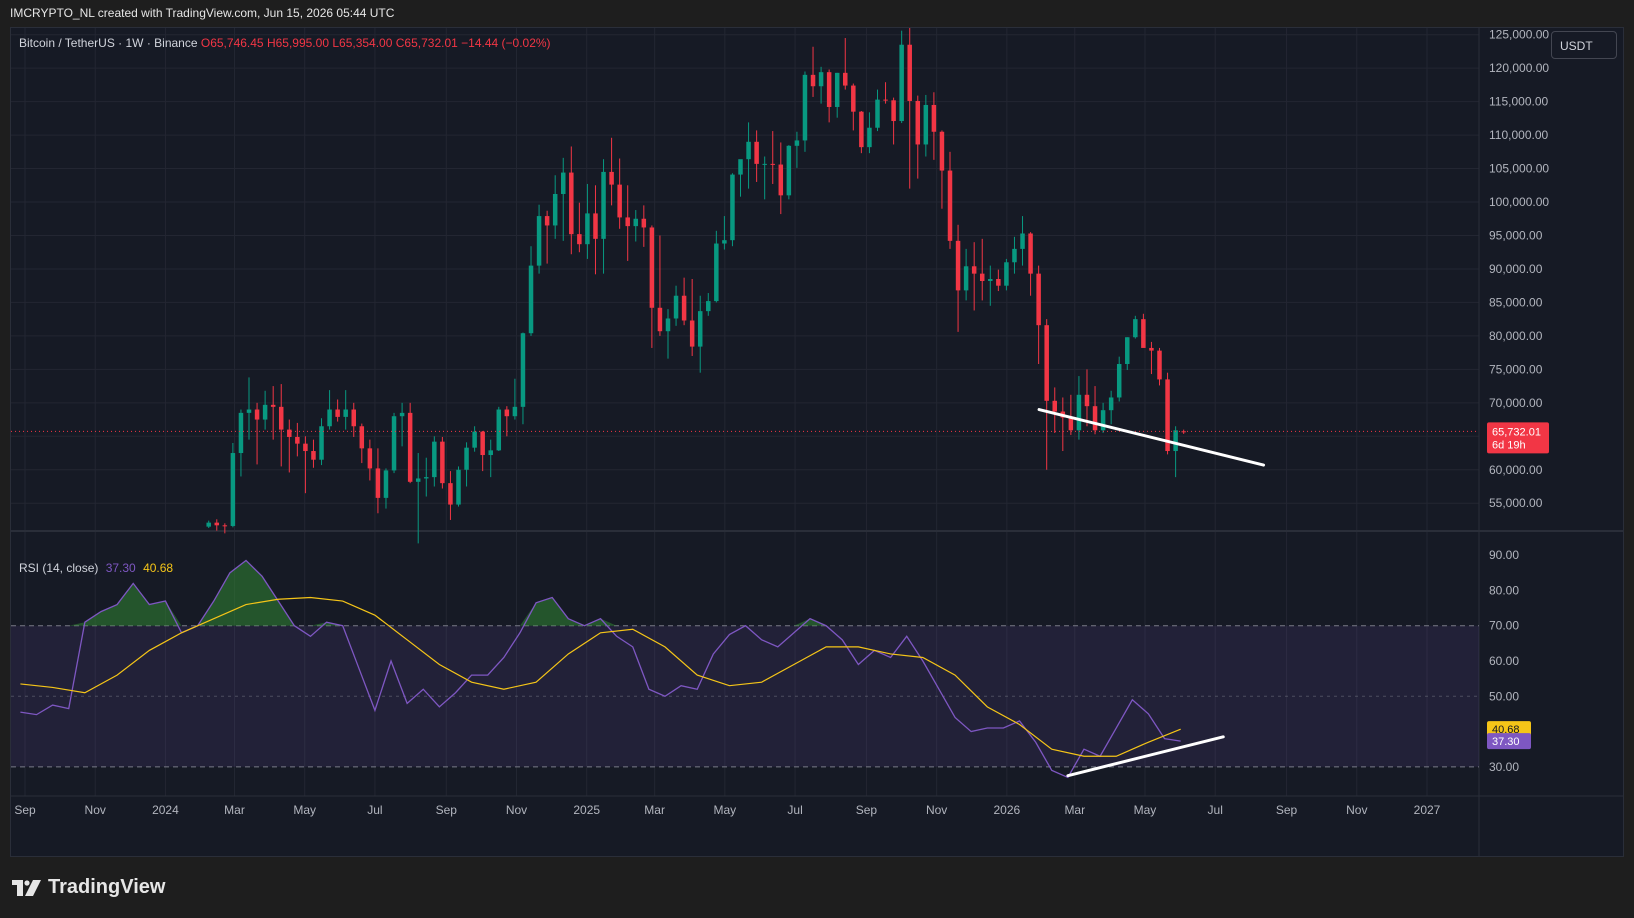 This screenshot has width=1634, height=918. I want to click on open-value: O65,746.45, so click(232, 43).